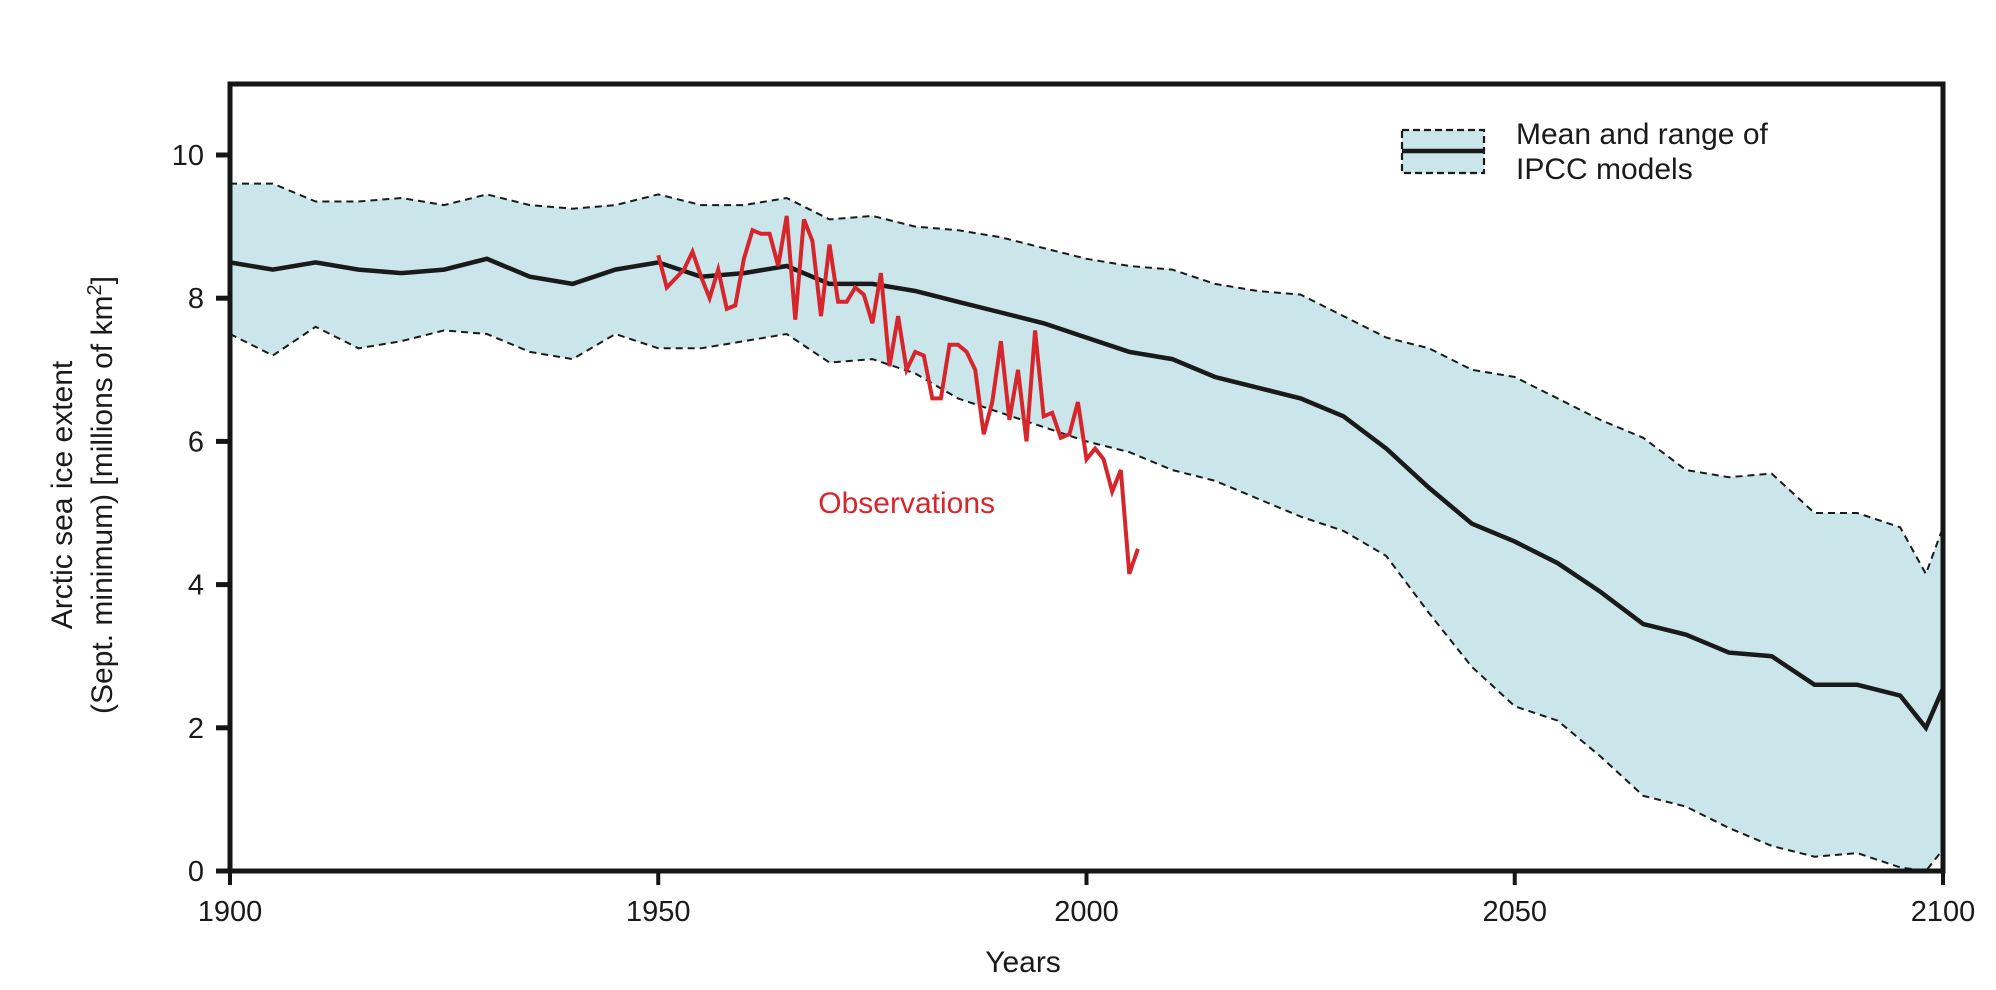 Image resolution: width=1996 pixels, height=990 pixels. I want to click on x-tick-label-2050: 2050, so click(1514, 912).